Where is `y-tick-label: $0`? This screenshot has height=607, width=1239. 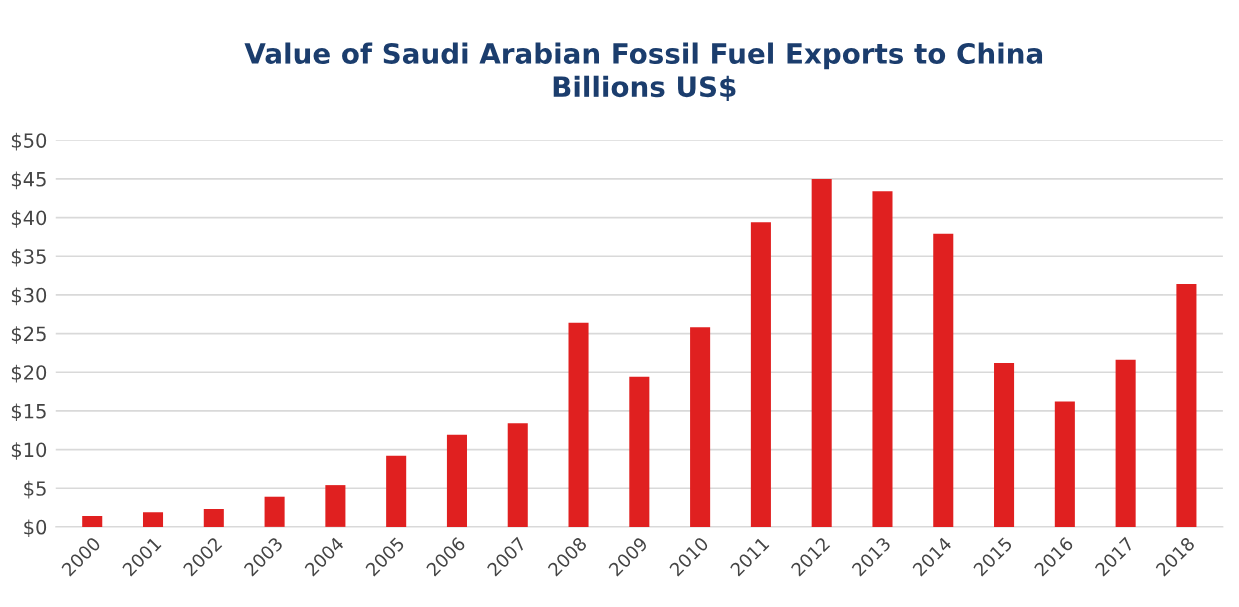 y-tick-label: $0 is located at coordinates (35, 528).